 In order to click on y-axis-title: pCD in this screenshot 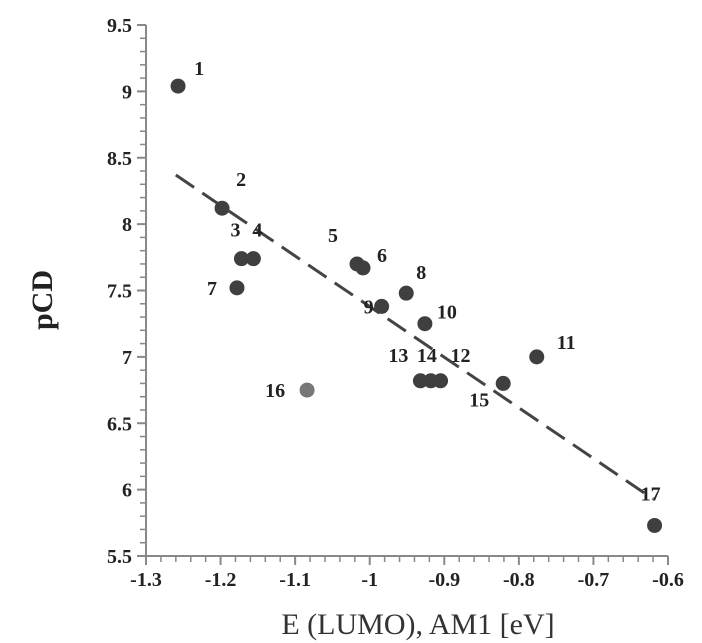, I will do `click(42, 300)`.